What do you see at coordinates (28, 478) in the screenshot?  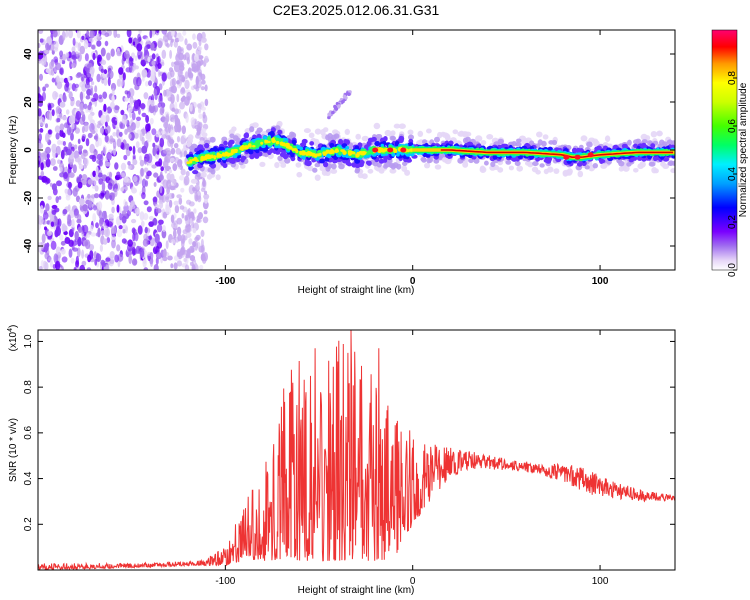 I see `y-tick-label: 0.4` at bounding box center [28, 478].